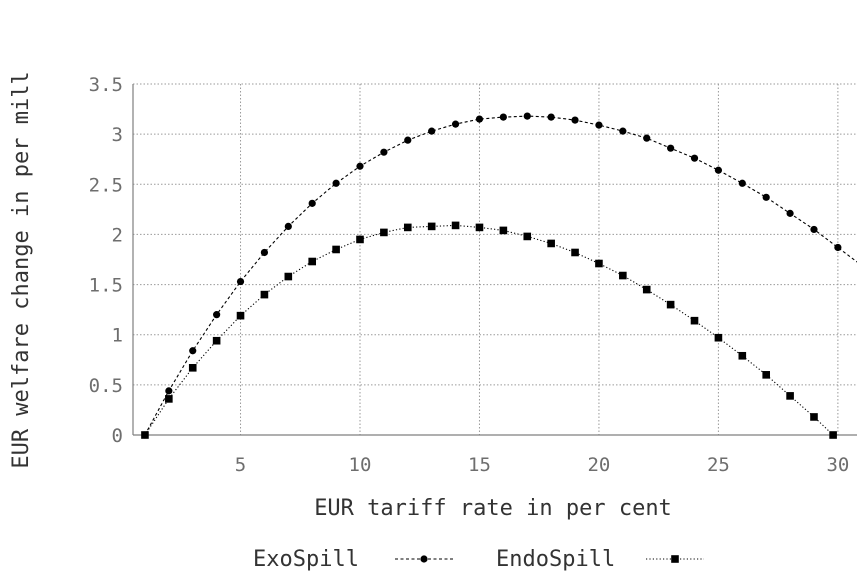  I want to click on y-tick-label: 2, so click(117, 235).